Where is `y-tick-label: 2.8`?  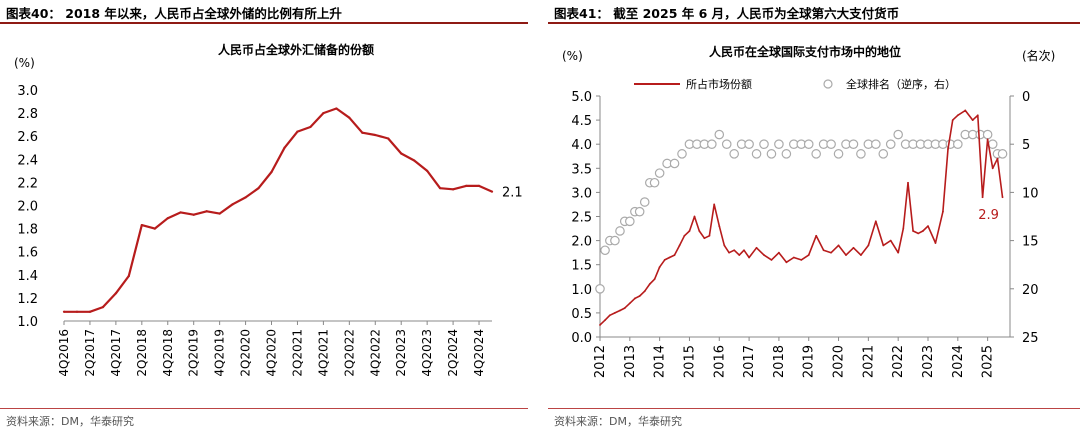
y-tick-label: 2.8 is located at coordinates (27, 114).